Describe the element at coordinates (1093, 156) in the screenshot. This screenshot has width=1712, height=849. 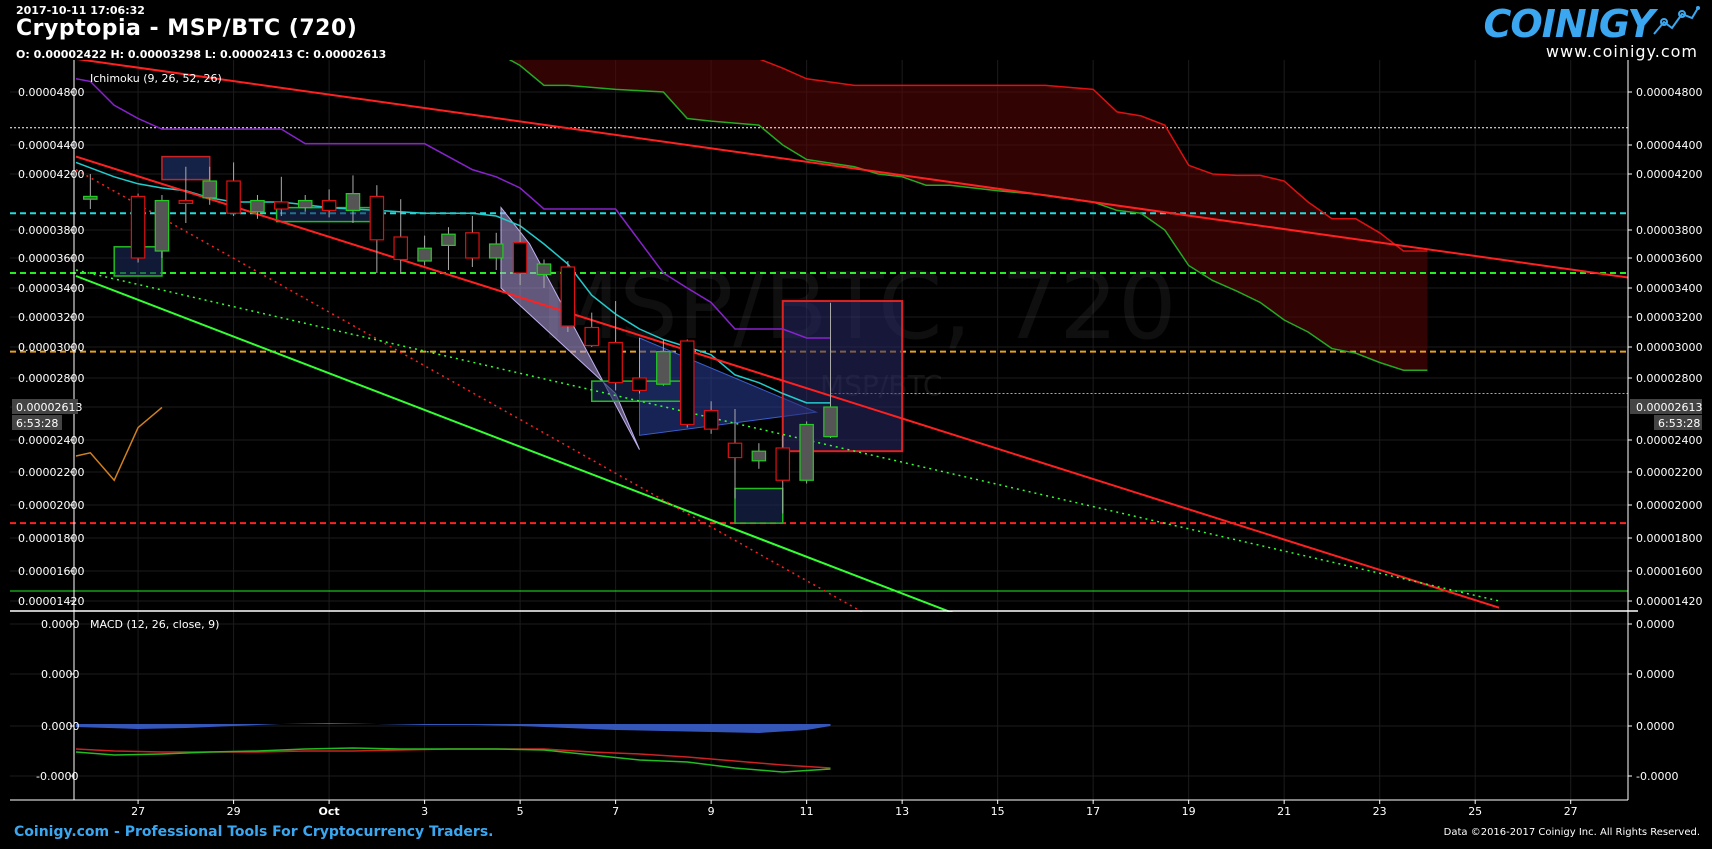
I see `senkou-b-line` at that location.